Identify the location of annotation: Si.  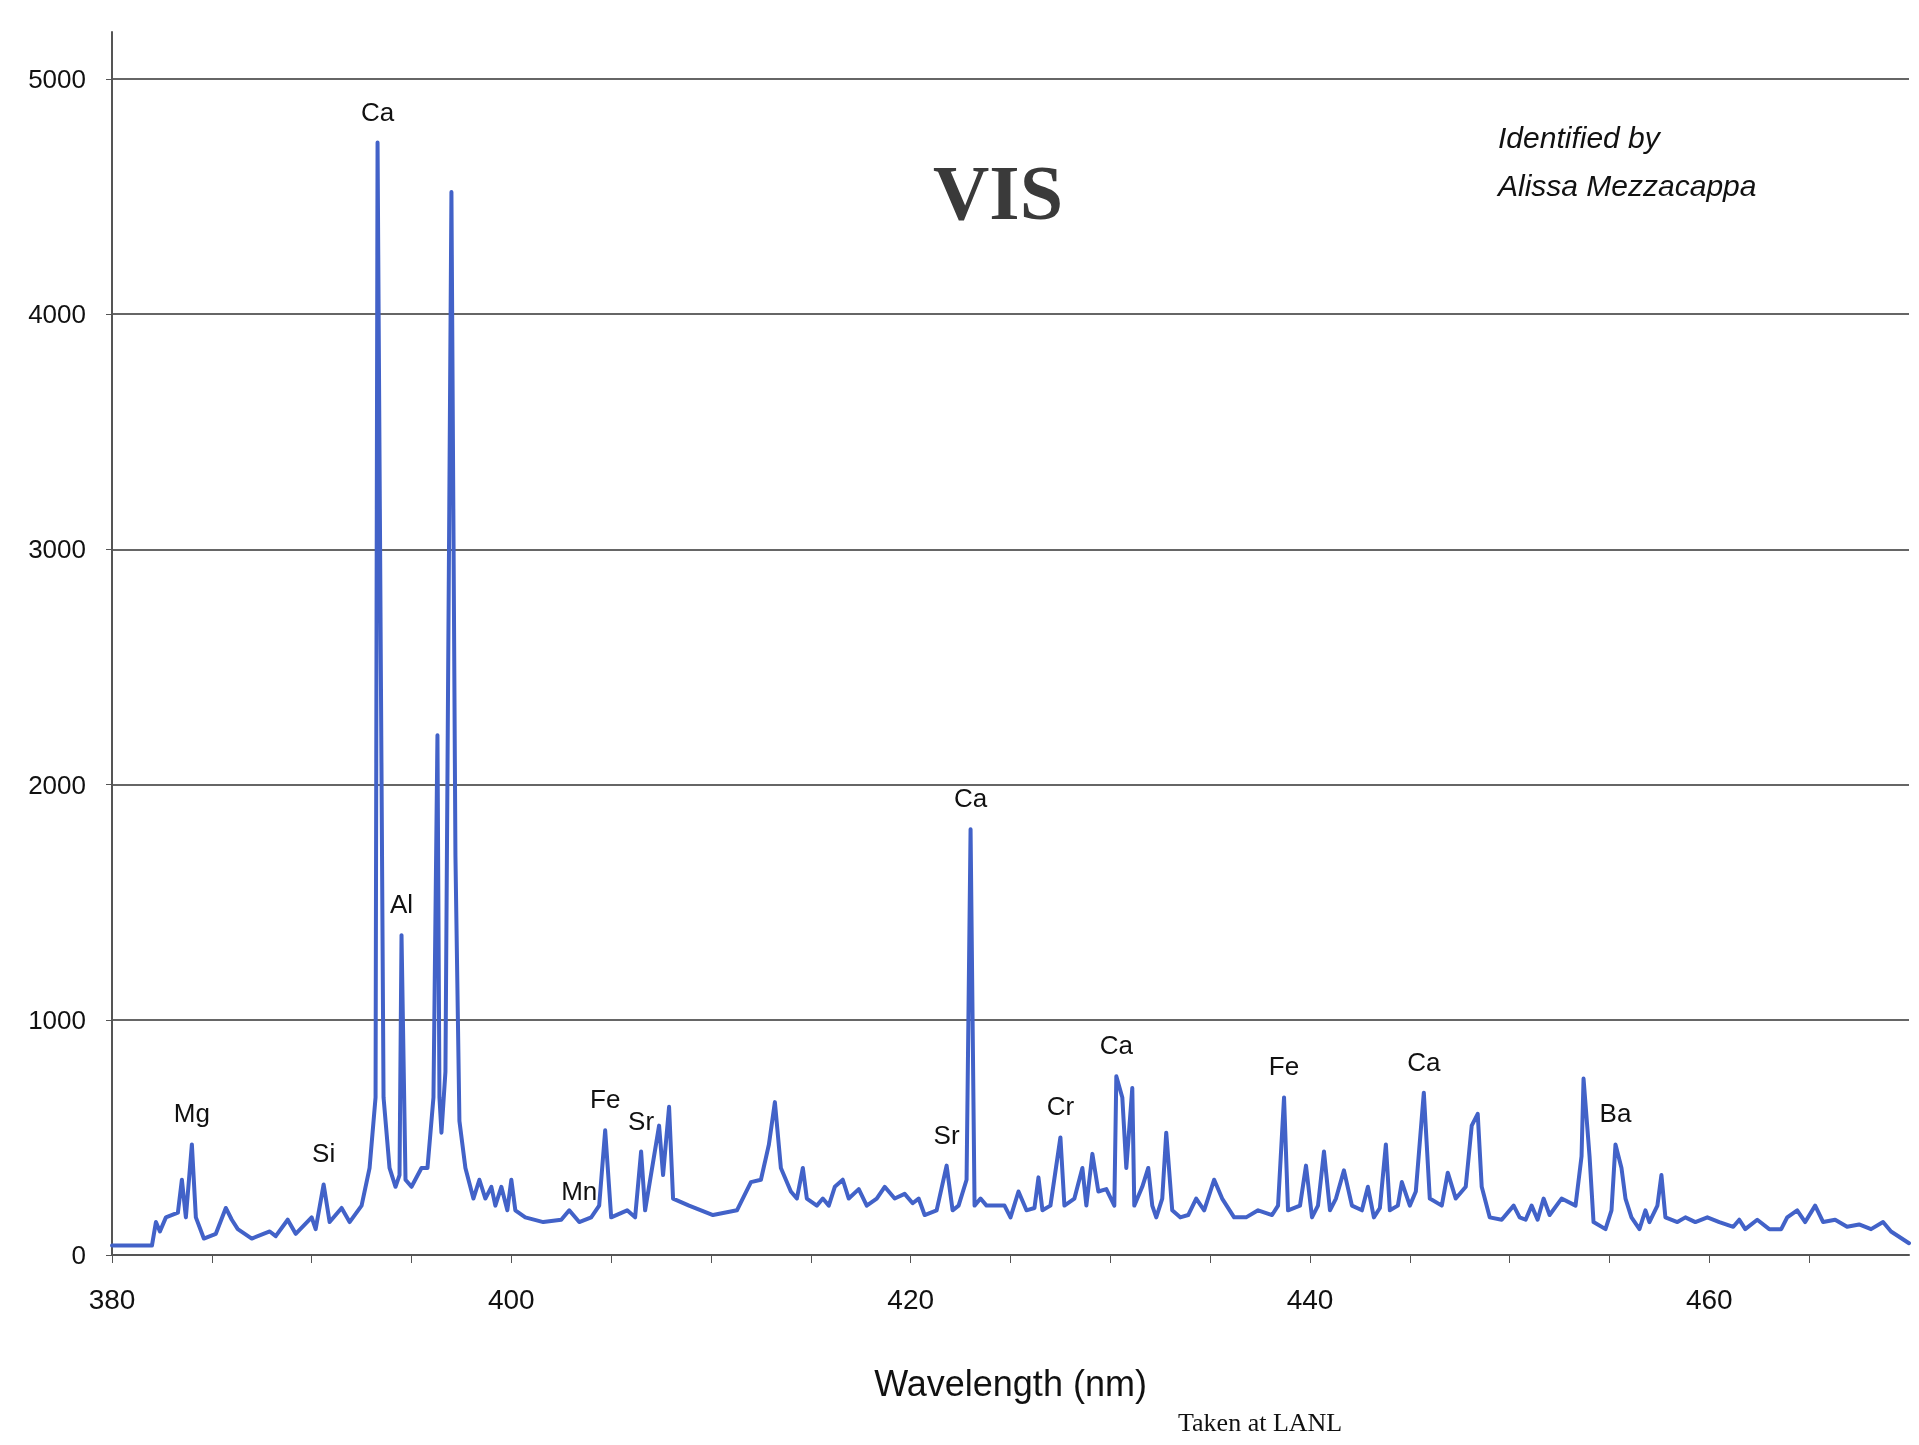
(324, 1153).